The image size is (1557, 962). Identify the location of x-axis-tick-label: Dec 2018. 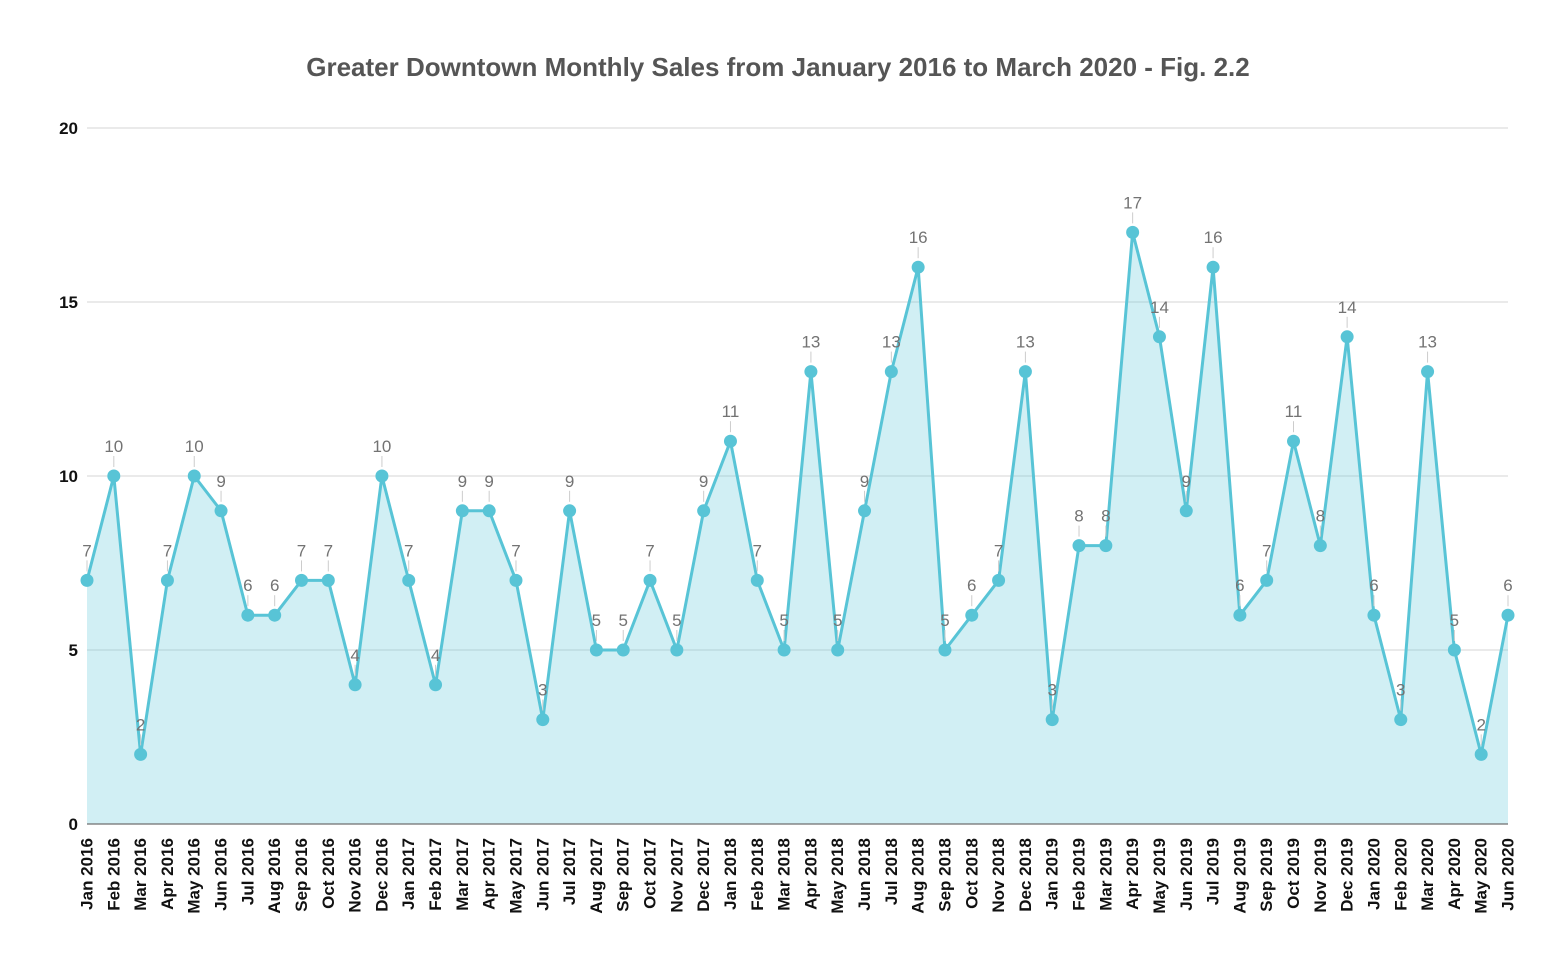
(1025, 875).